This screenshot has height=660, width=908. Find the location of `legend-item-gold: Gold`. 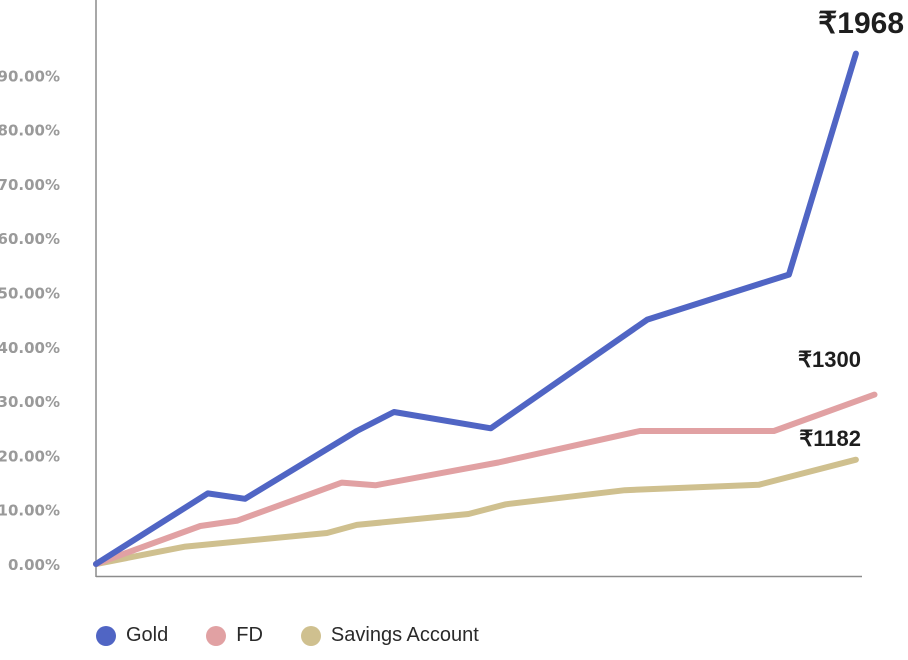

legend-item-gold: Gold is located at coordinates (132, 635).